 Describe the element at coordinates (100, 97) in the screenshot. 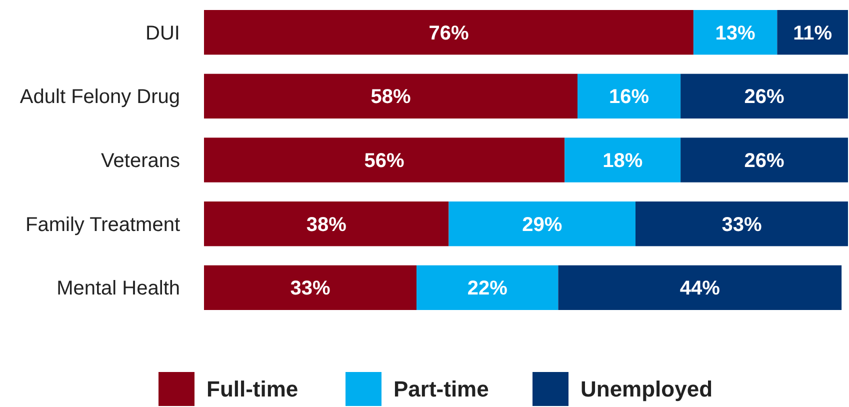

I see `y-tick-label: Adult Felony Drug` at that location.